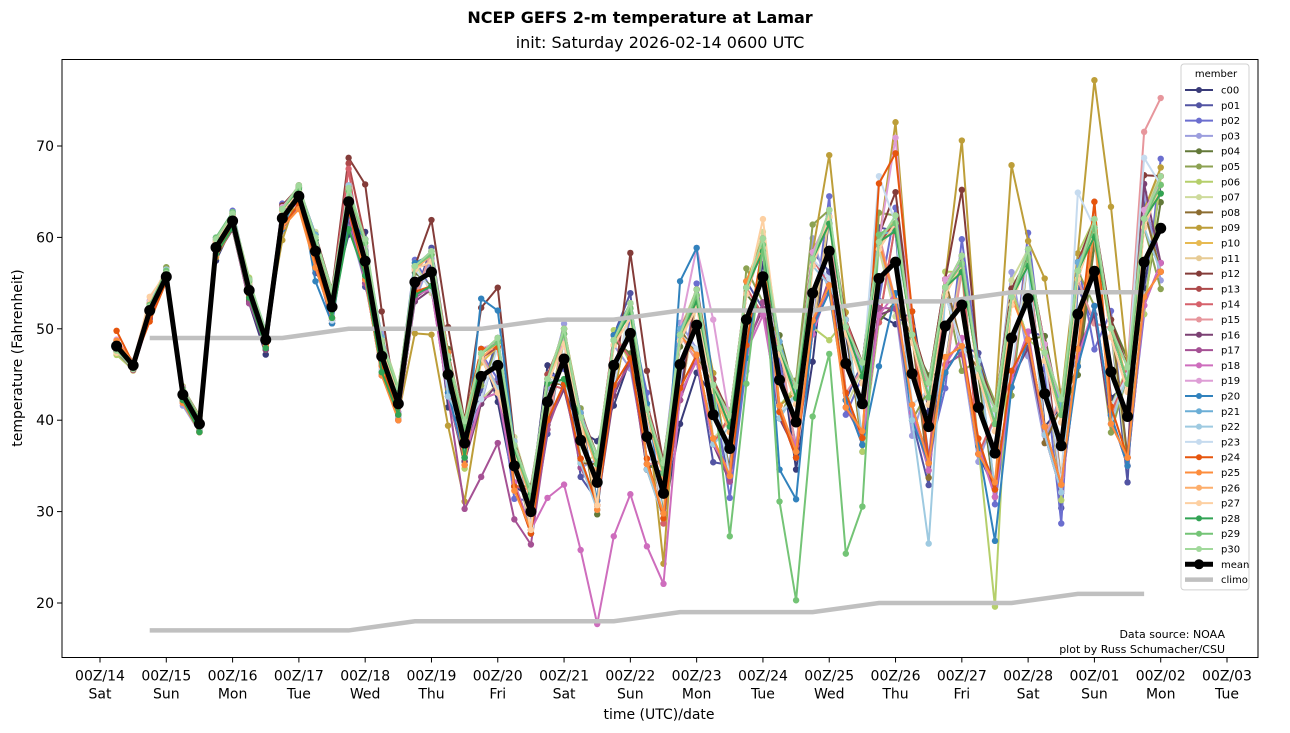 The height and width of the screenshot is (733, 1290). I want to click on x-tick-label: 00Z/01, so click(1094, 677).